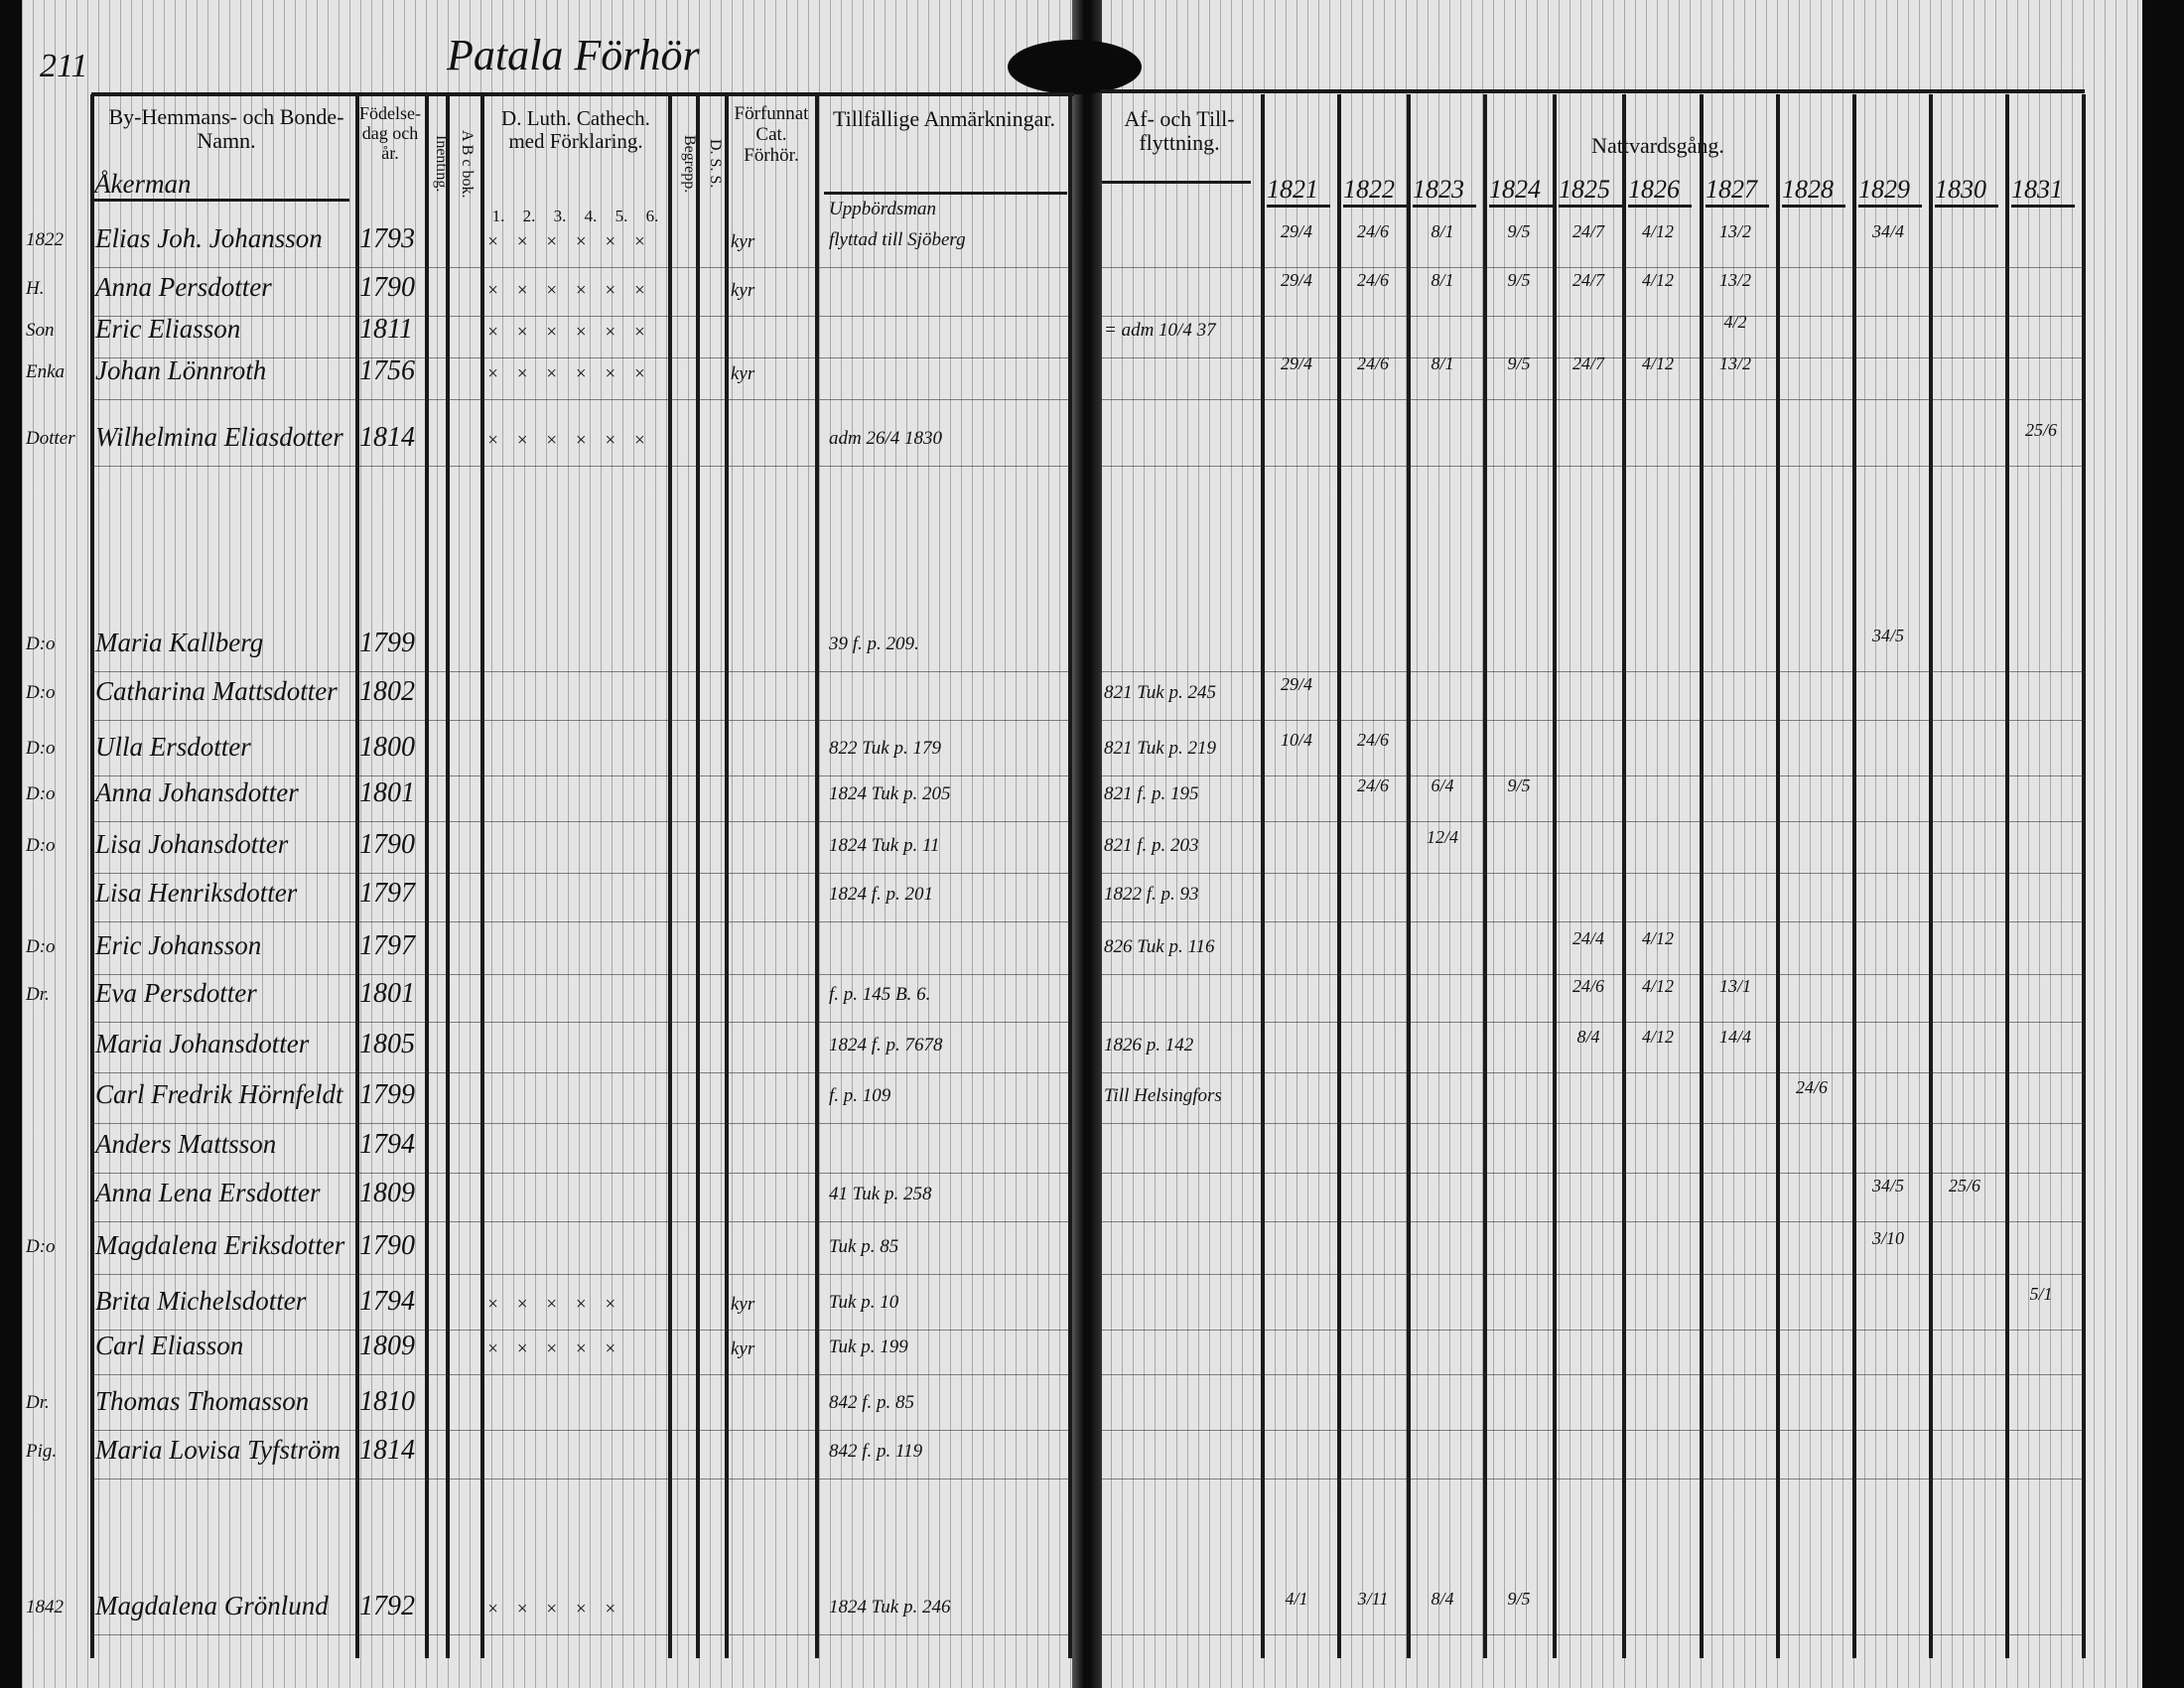 This screenshot has height=1688, width=2184. I want to click on birth-year: 1801, so click(387, 993).